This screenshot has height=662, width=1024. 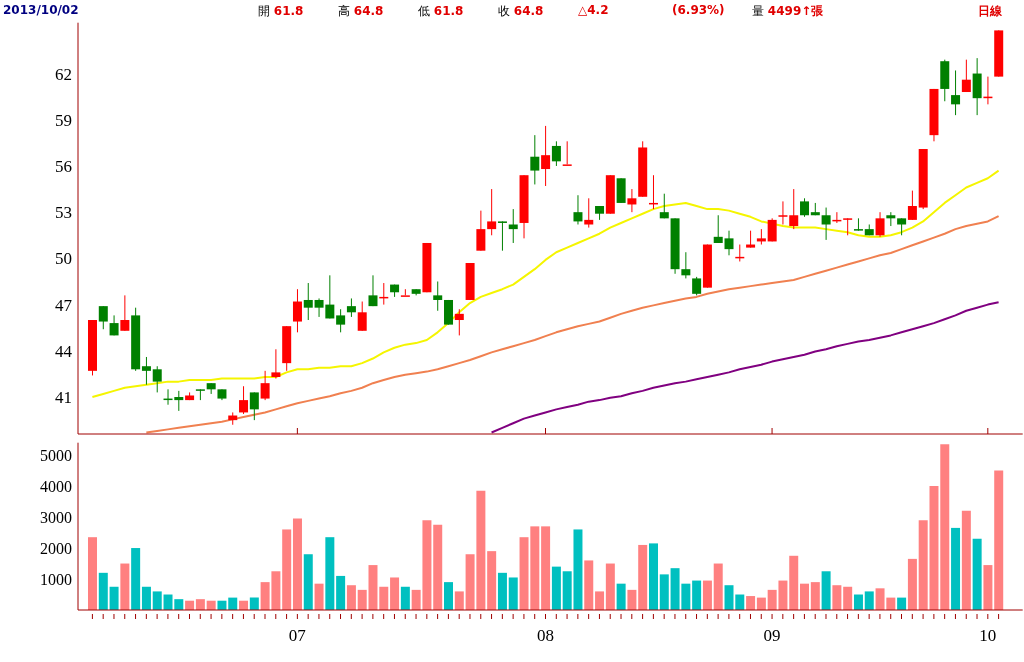 I want to click on x-tick-label: 10, so click(x=988, y=635).